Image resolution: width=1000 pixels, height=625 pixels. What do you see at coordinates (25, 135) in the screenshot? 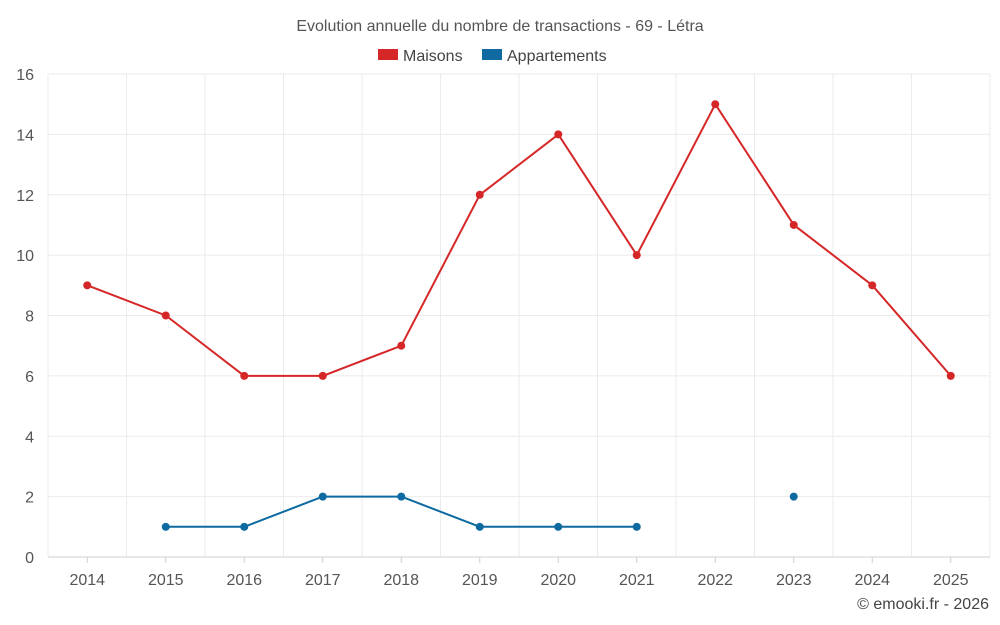
I see `y-tick-label: 14` at bounding box center [25, 135].